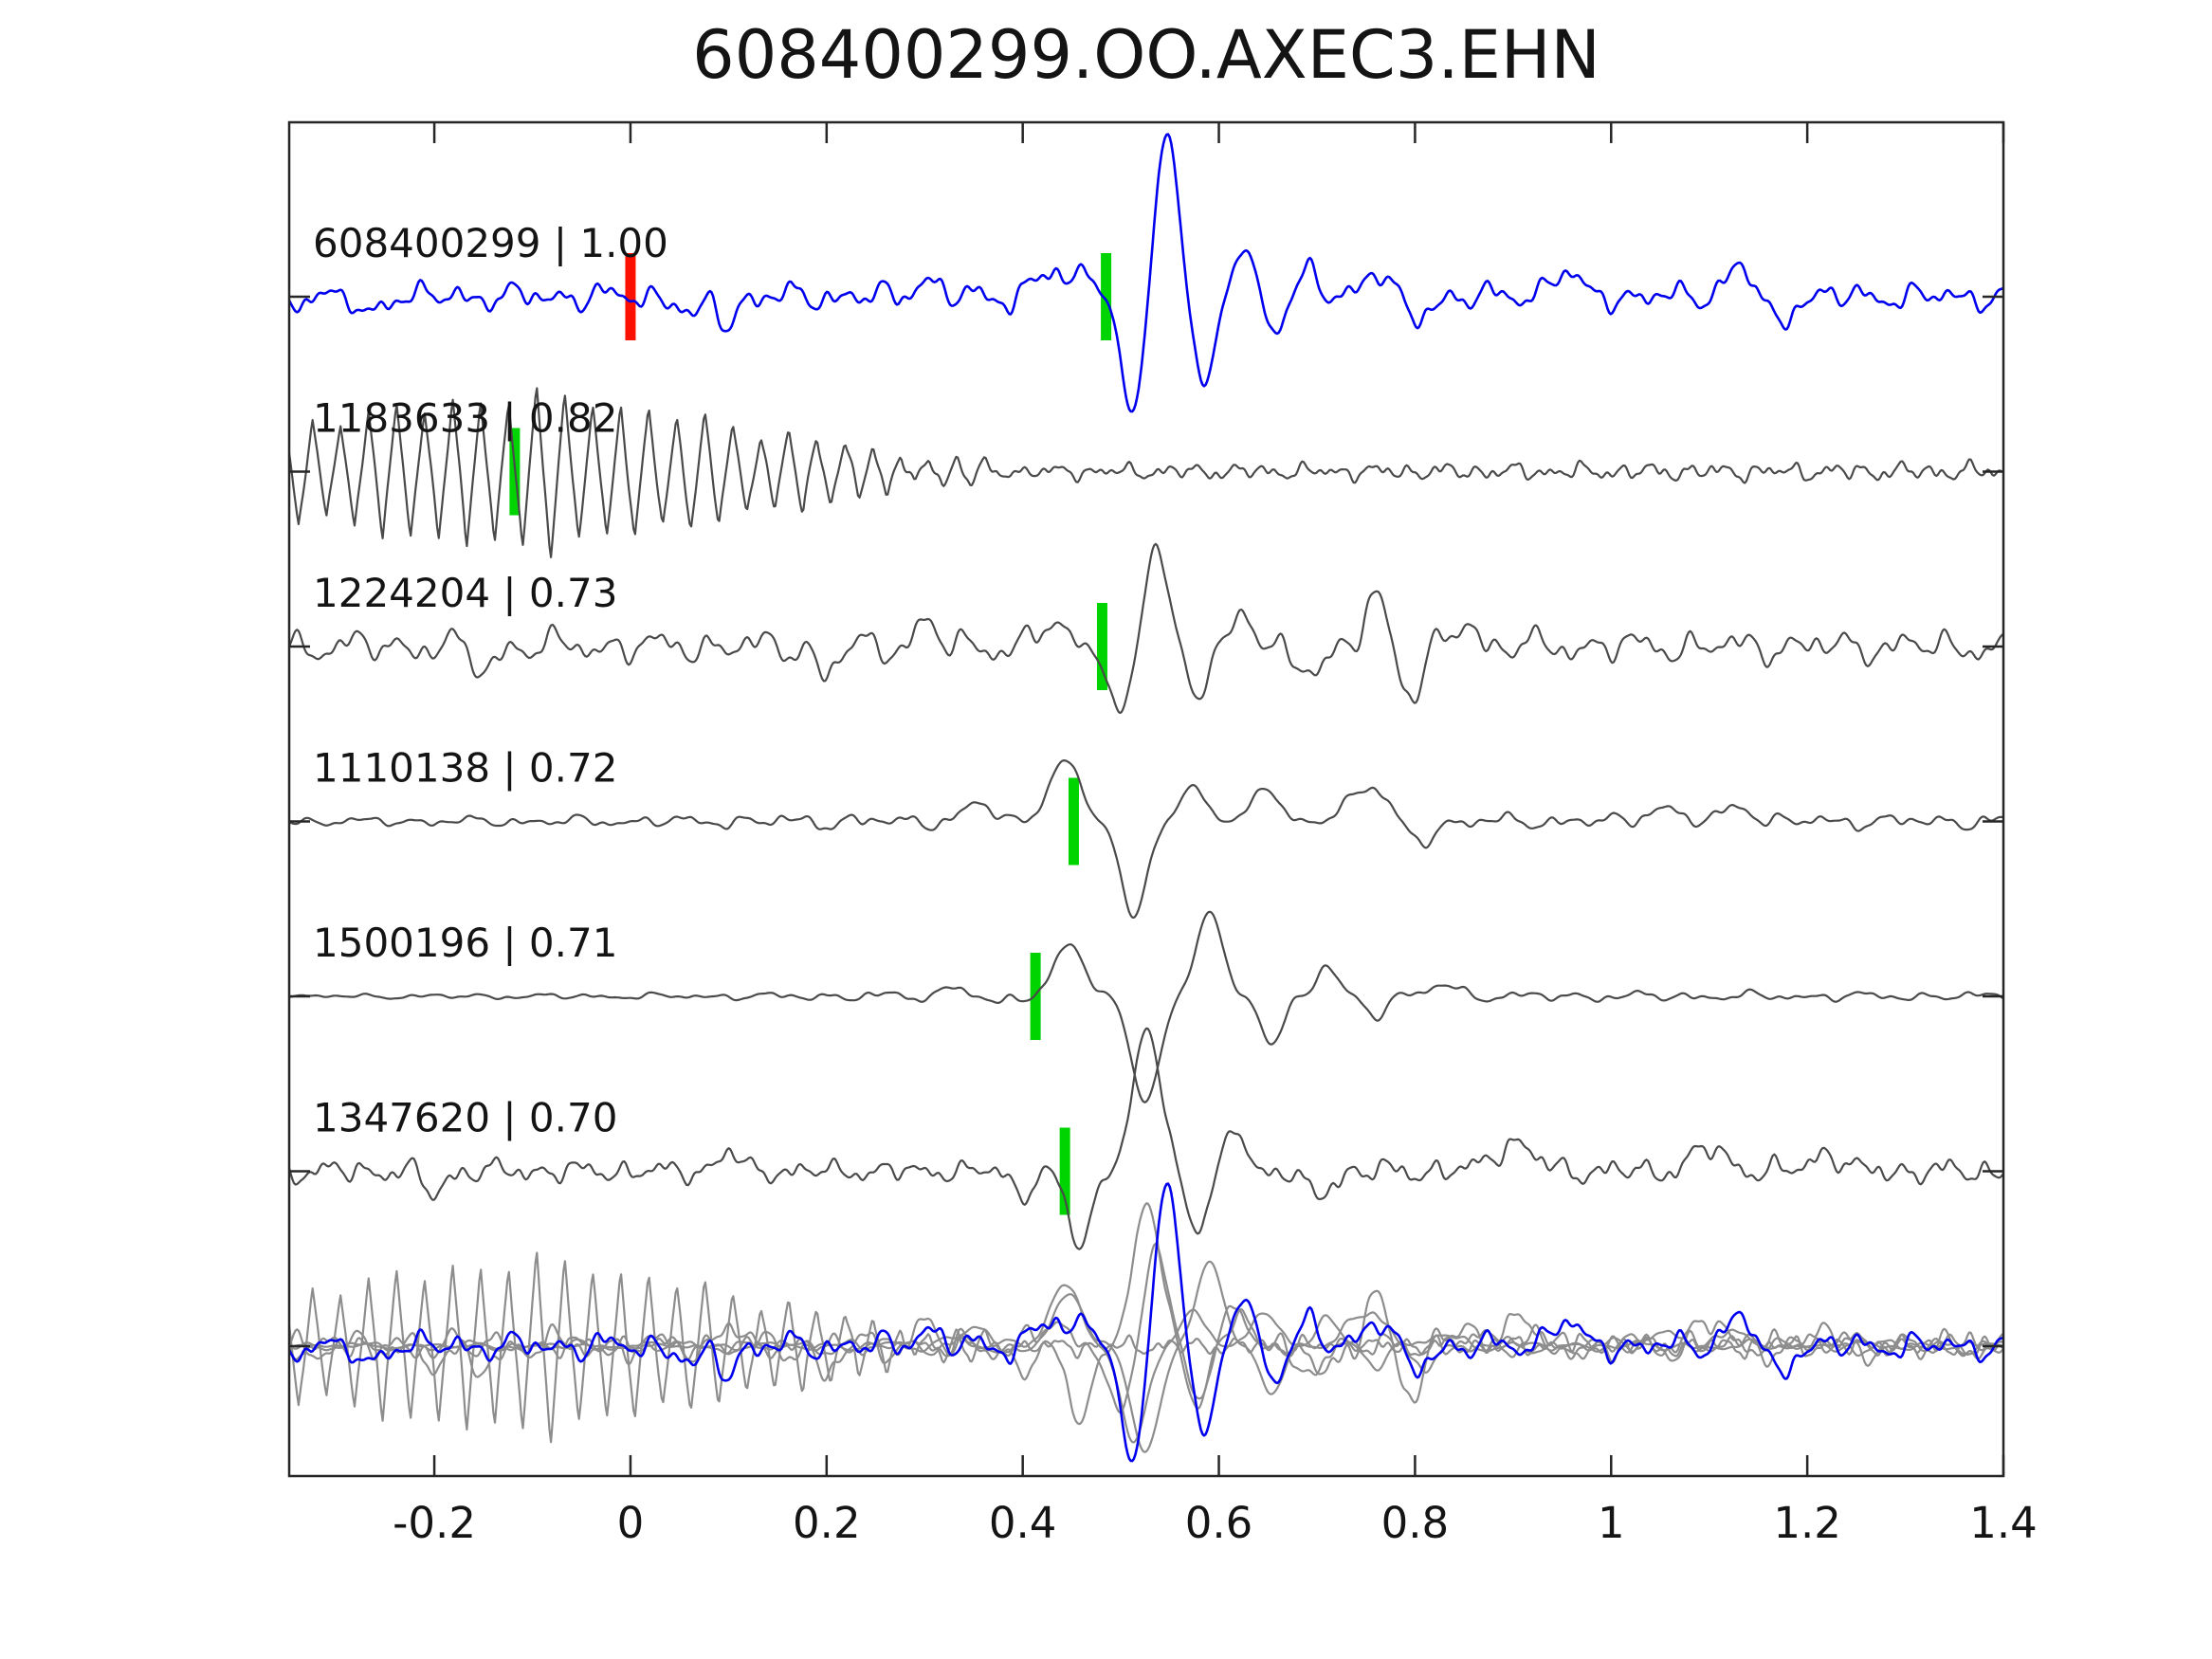 This screenshot has height=1659, width=2212. What do you see at coordinates (827, 1523) in the screenshot?
I see `x-tick-label: 0.2` at bounding box center [827, 1523].